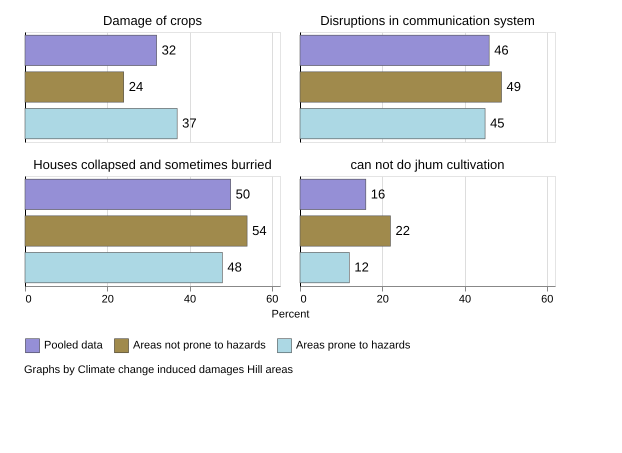 This screenshot has height=453, width=622. What do you see at coordinates (378, 194) in the screenshot?
I see `data-label: 16` at bounding box center [378, 194].